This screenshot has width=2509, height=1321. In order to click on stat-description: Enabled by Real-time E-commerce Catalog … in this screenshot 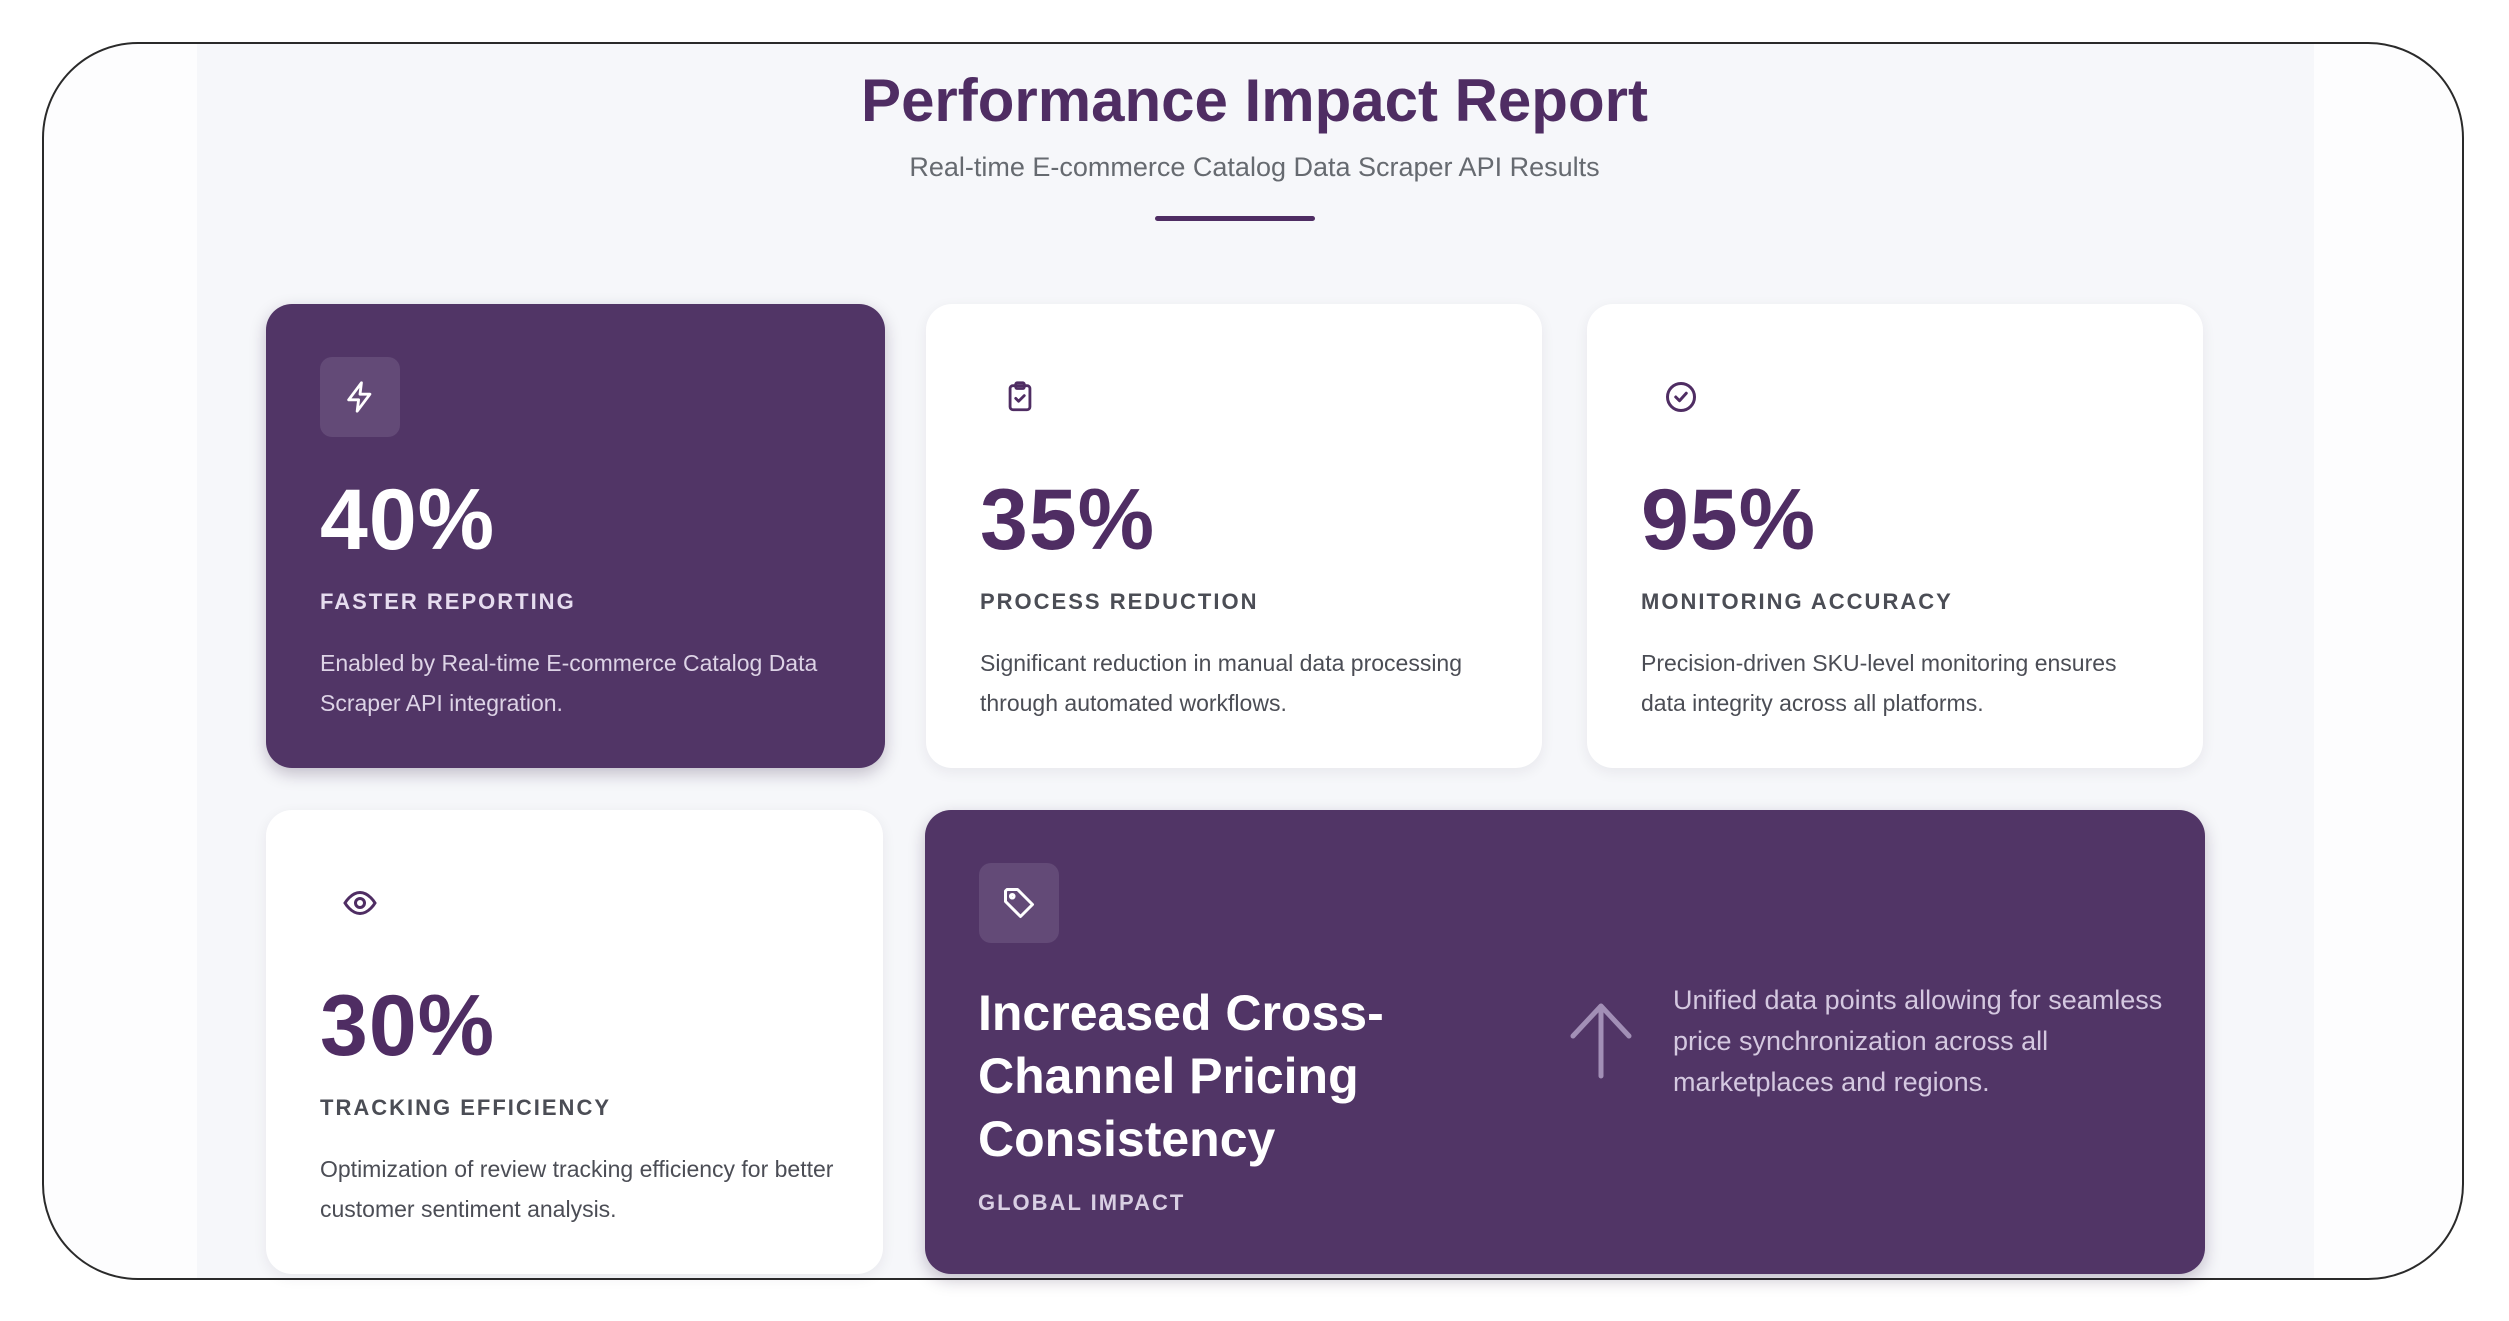, I will do `click(569, 683)`.